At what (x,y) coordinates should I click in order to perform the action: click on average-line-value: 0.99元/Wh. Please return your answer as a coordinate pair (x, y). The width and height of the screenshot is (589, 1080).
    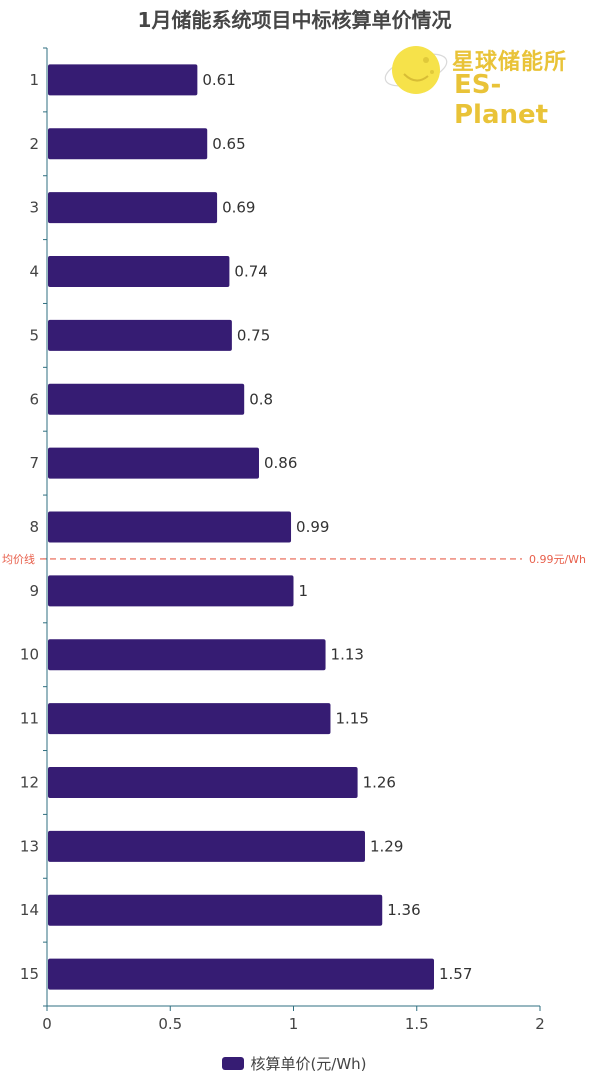
    Looking at the image, I should click on (557, 559).